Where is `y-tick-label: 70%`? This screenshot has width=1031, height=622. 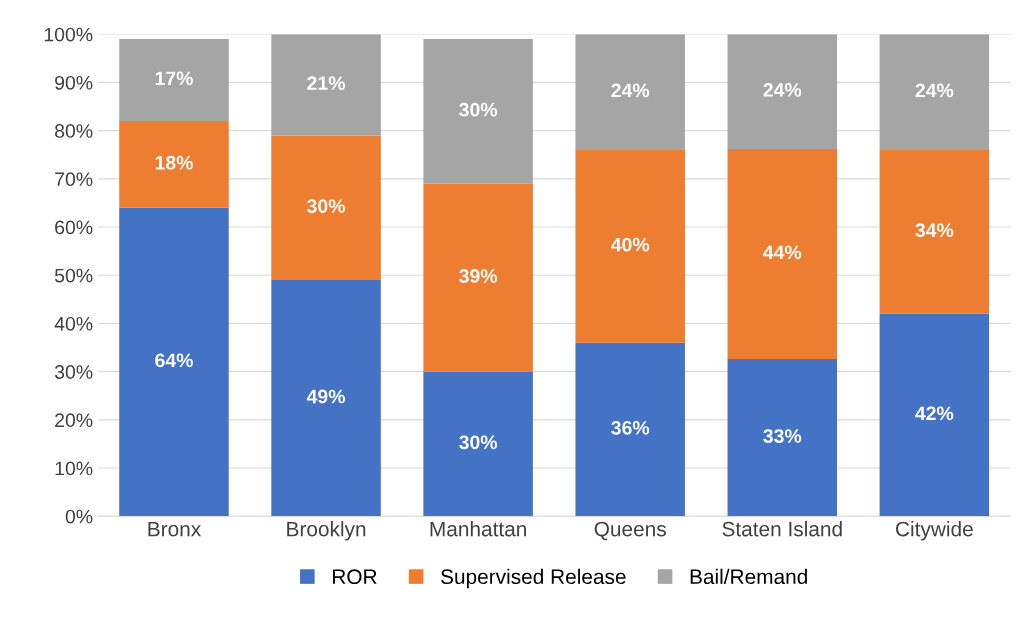 y-tick-label: 70% is located at coordinates (74, 179).